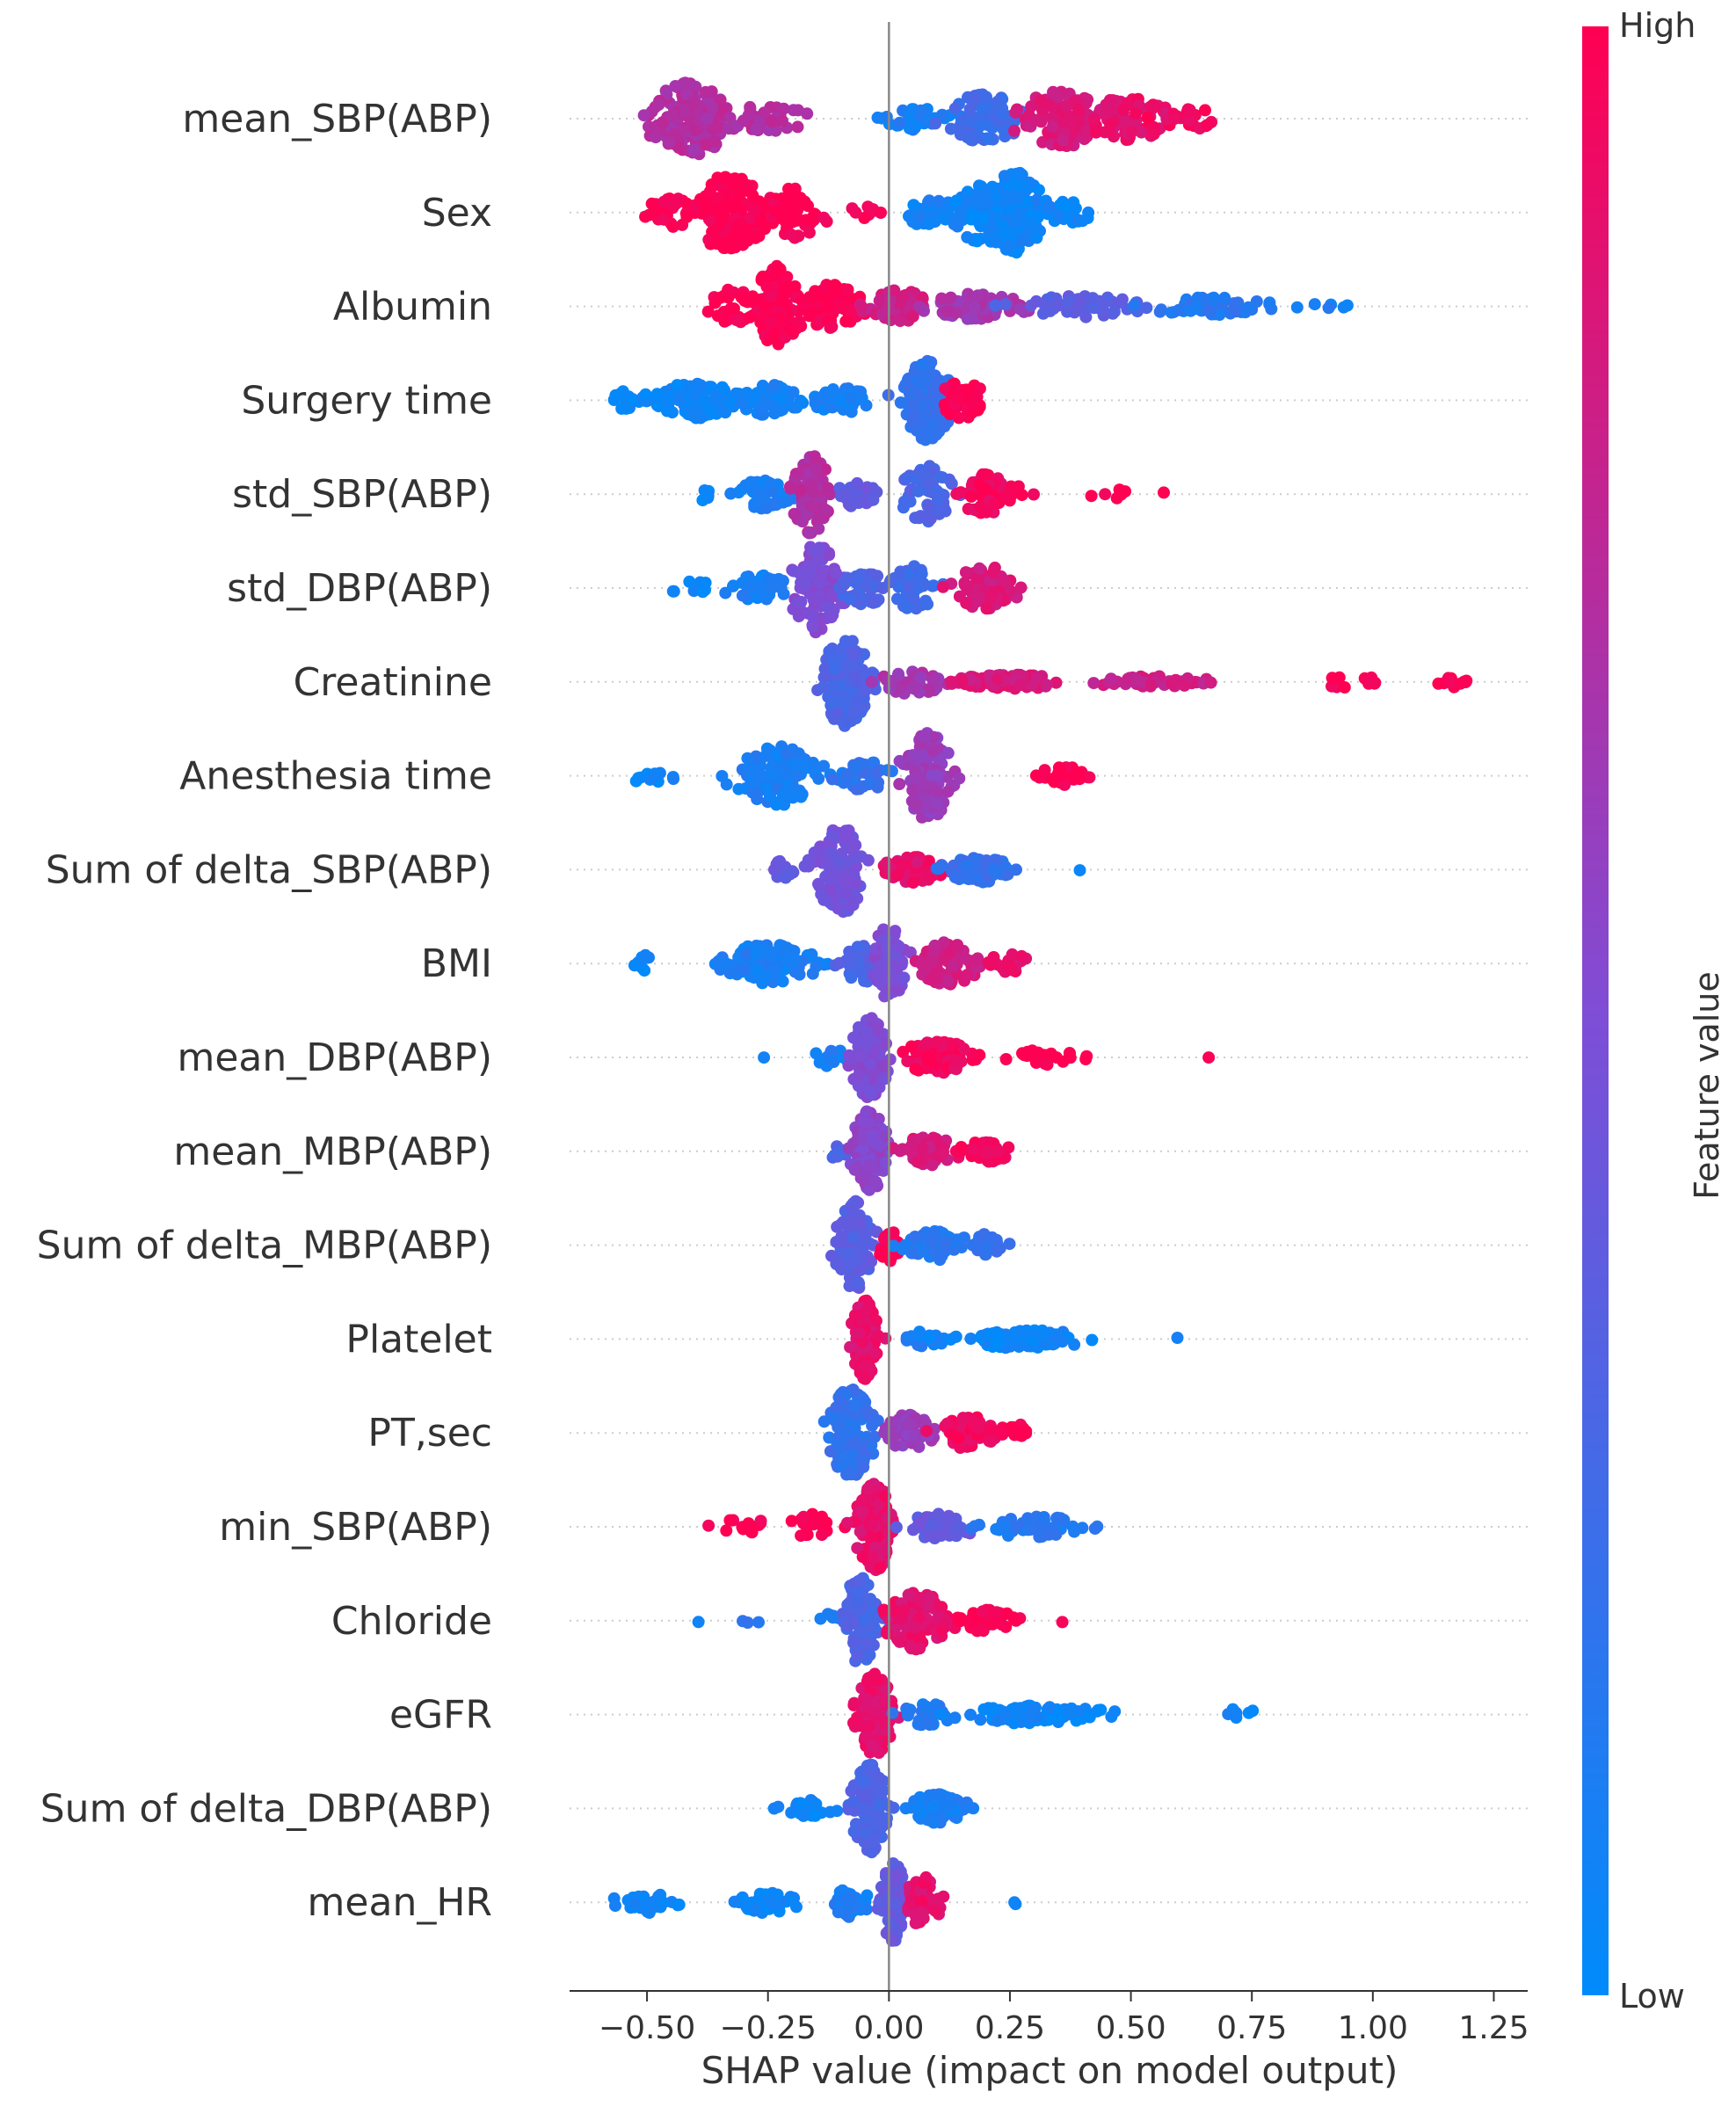  I want to click on beeswarm-row-albumin, so click(1028, 305).